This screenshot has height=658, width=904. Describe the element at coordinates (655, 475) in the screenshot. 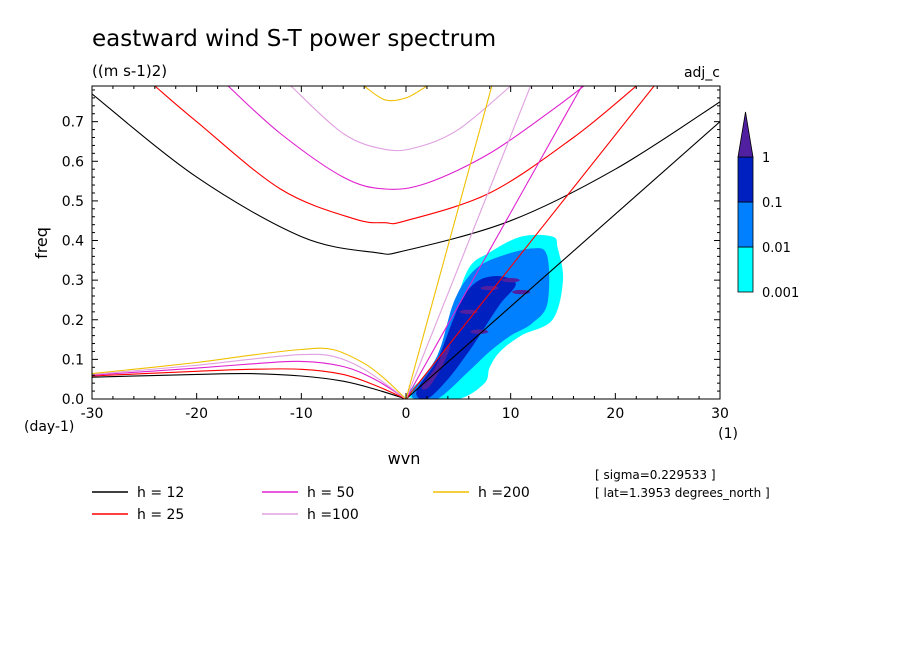

I see `info-sigma: [ sigma=0.229533 ]` at that location.